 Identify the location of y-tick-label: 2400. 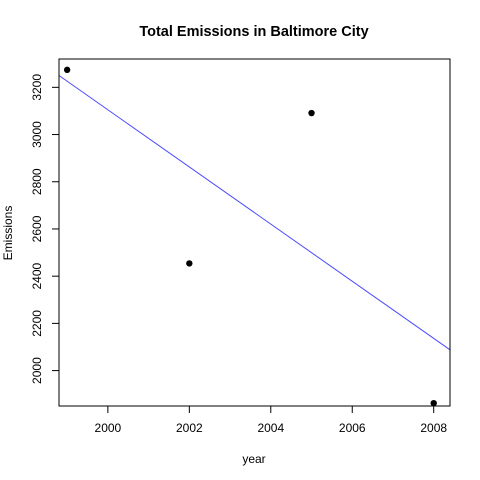
(37, 276).